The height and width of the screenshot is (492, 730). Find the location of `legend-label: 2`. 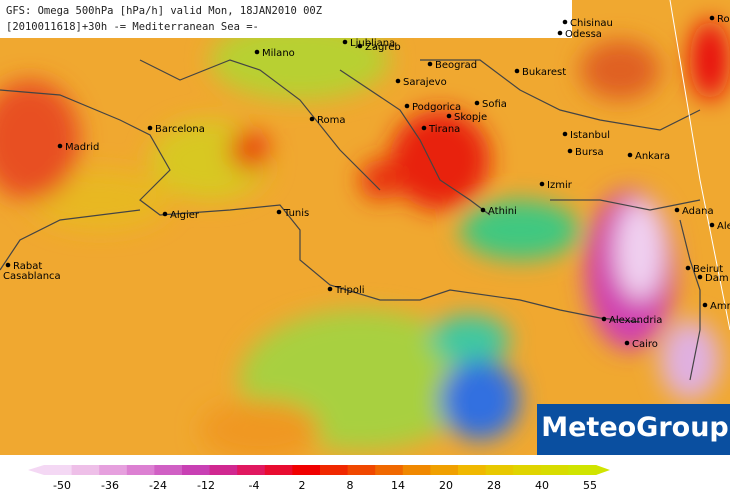

legend-label: 2 is located at coordinates (302, 485).